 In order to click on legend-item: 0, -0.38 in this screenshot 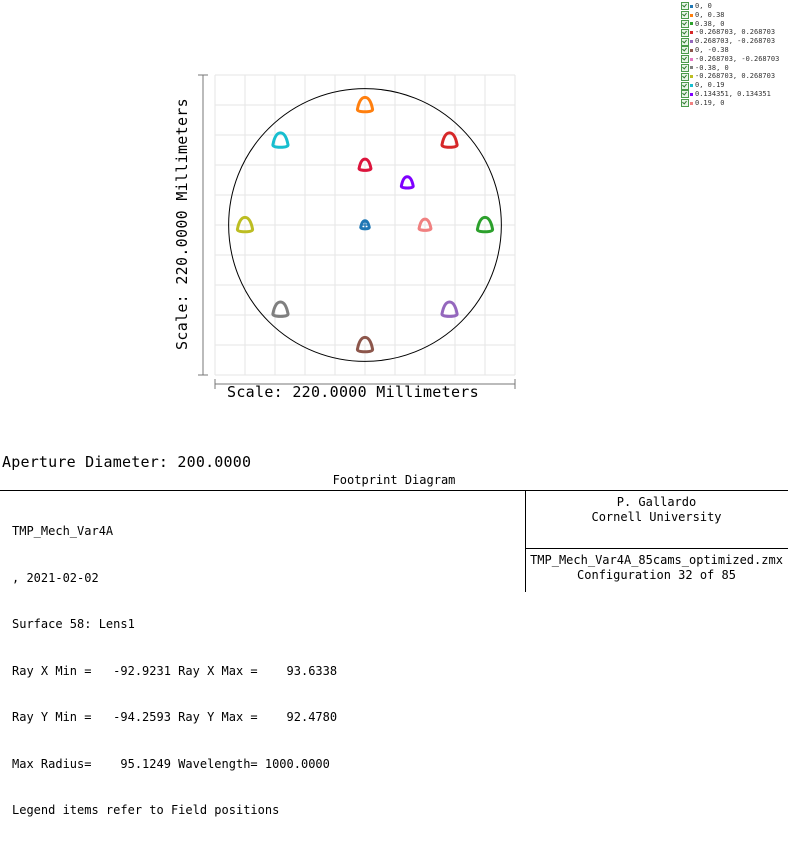, I will do `click(734, 50)`.